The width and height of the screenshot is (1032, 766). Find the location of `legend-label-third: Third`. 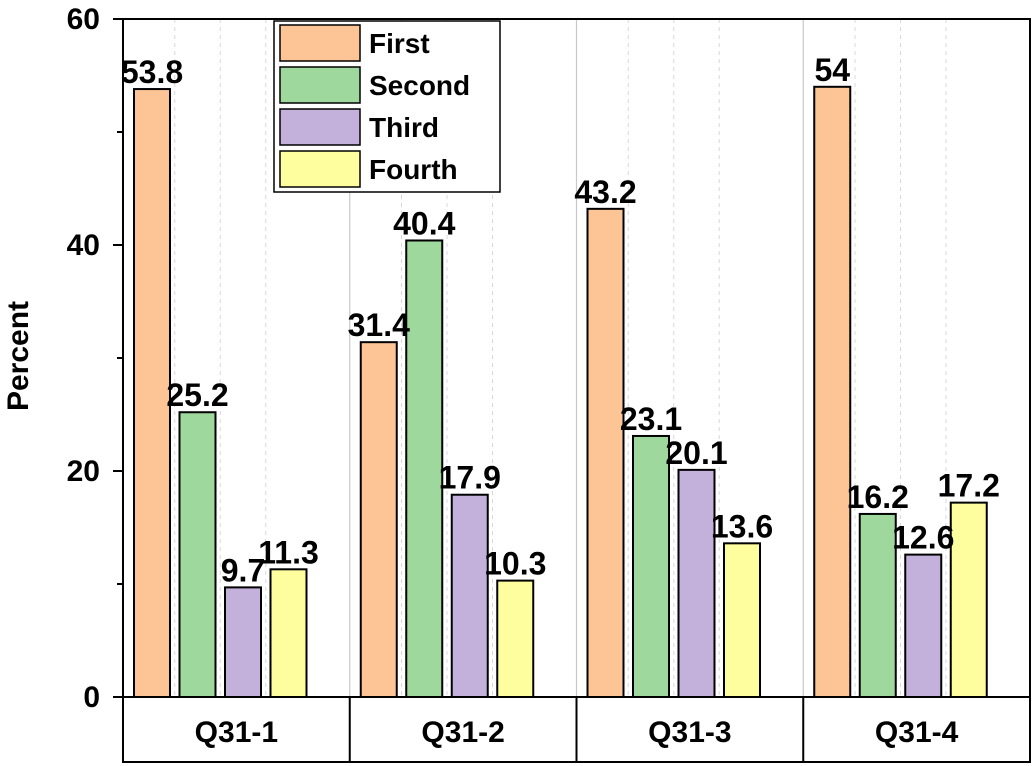

legend-label-third: Third is located at coordinates (404, 127).